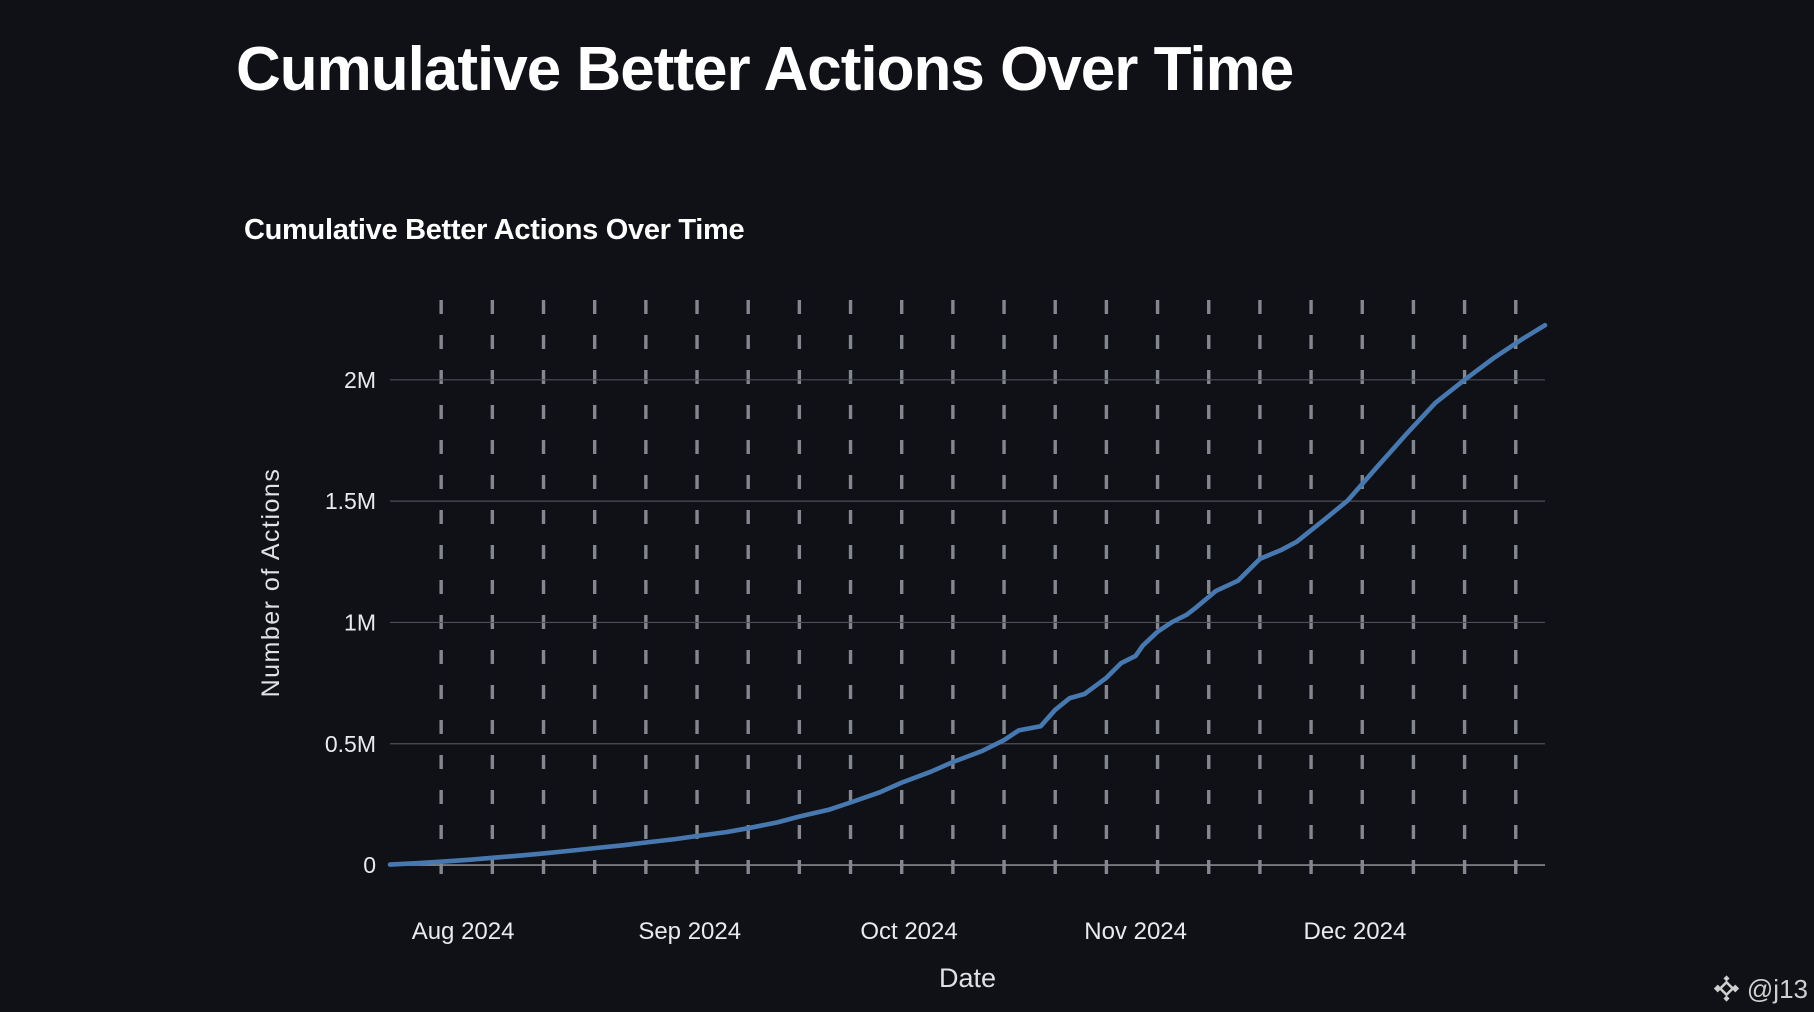 The width and height of the screenshot is (1814, 1012). I want to click on chart-title: Cumulative Better Actions Over Time, so click(494, 230).